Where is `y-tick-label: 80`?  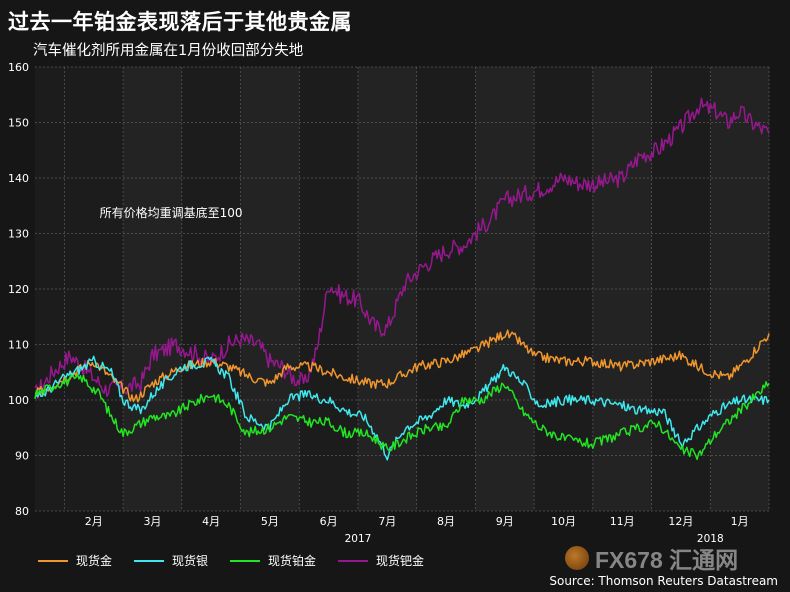
y-tick-label: 80 is located at coordinates (22, 511).